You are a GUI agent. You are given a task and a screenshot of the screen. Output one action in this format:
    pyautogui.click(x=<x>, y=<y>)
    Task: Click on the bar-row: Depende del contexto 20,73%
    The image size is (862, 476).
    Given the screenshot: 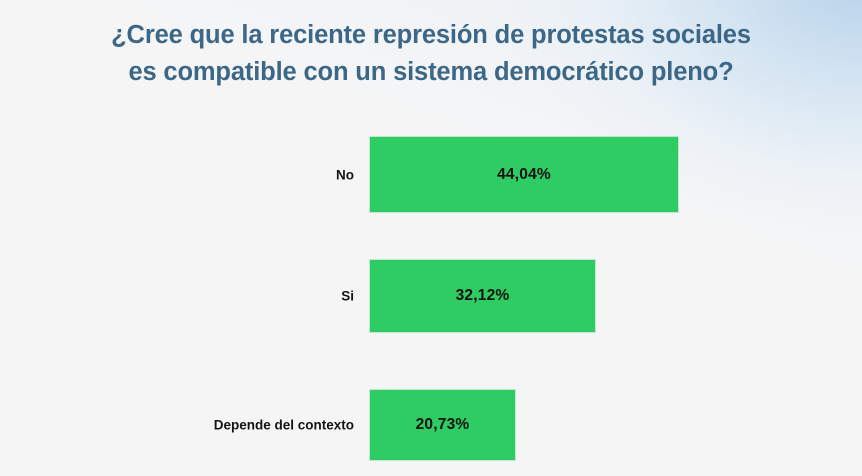 What is the action you would take?
    pyautogui.click(x=431, y=425)
    